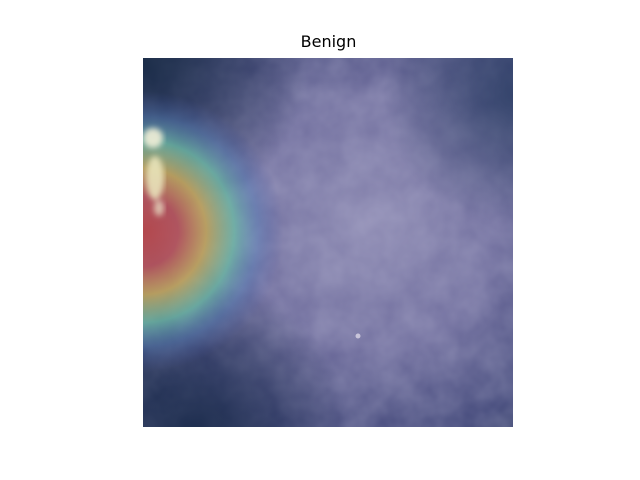 The image size is (640, 480). What do you see at coordinates (328, 41) in the screenshot?
I see `image-title: Benign` at bounding box center [328, 41].